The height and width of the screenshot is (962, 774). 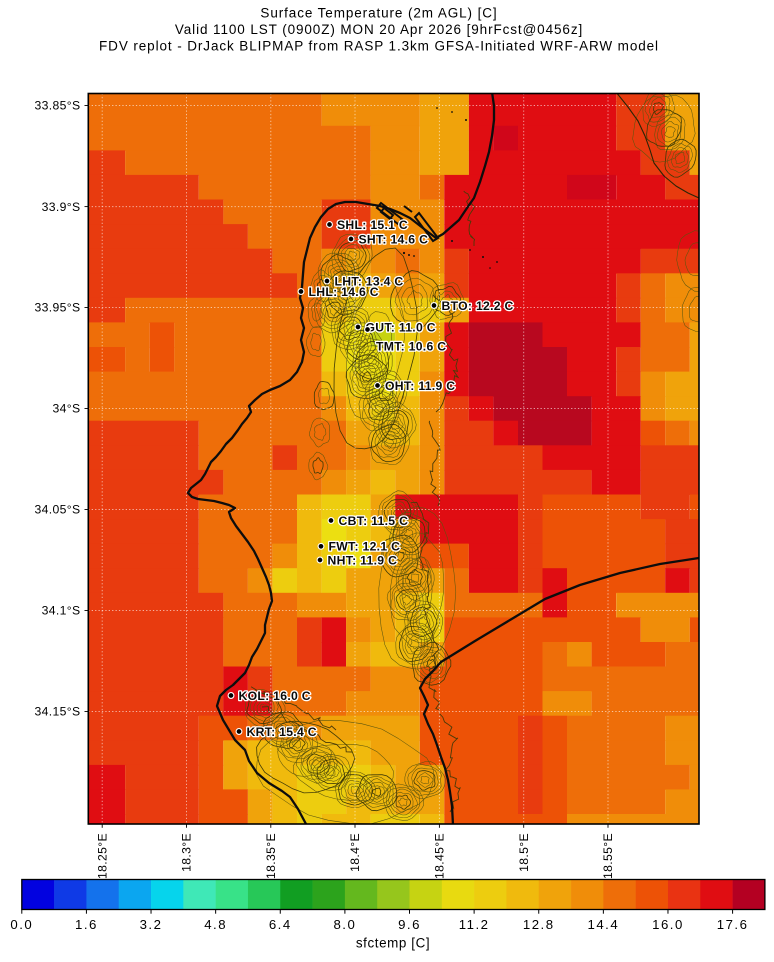 What do you see at coordinates (604, 924) in the screenshot?
I see `svg-text: 14.4` at bounding box center [604, 924].